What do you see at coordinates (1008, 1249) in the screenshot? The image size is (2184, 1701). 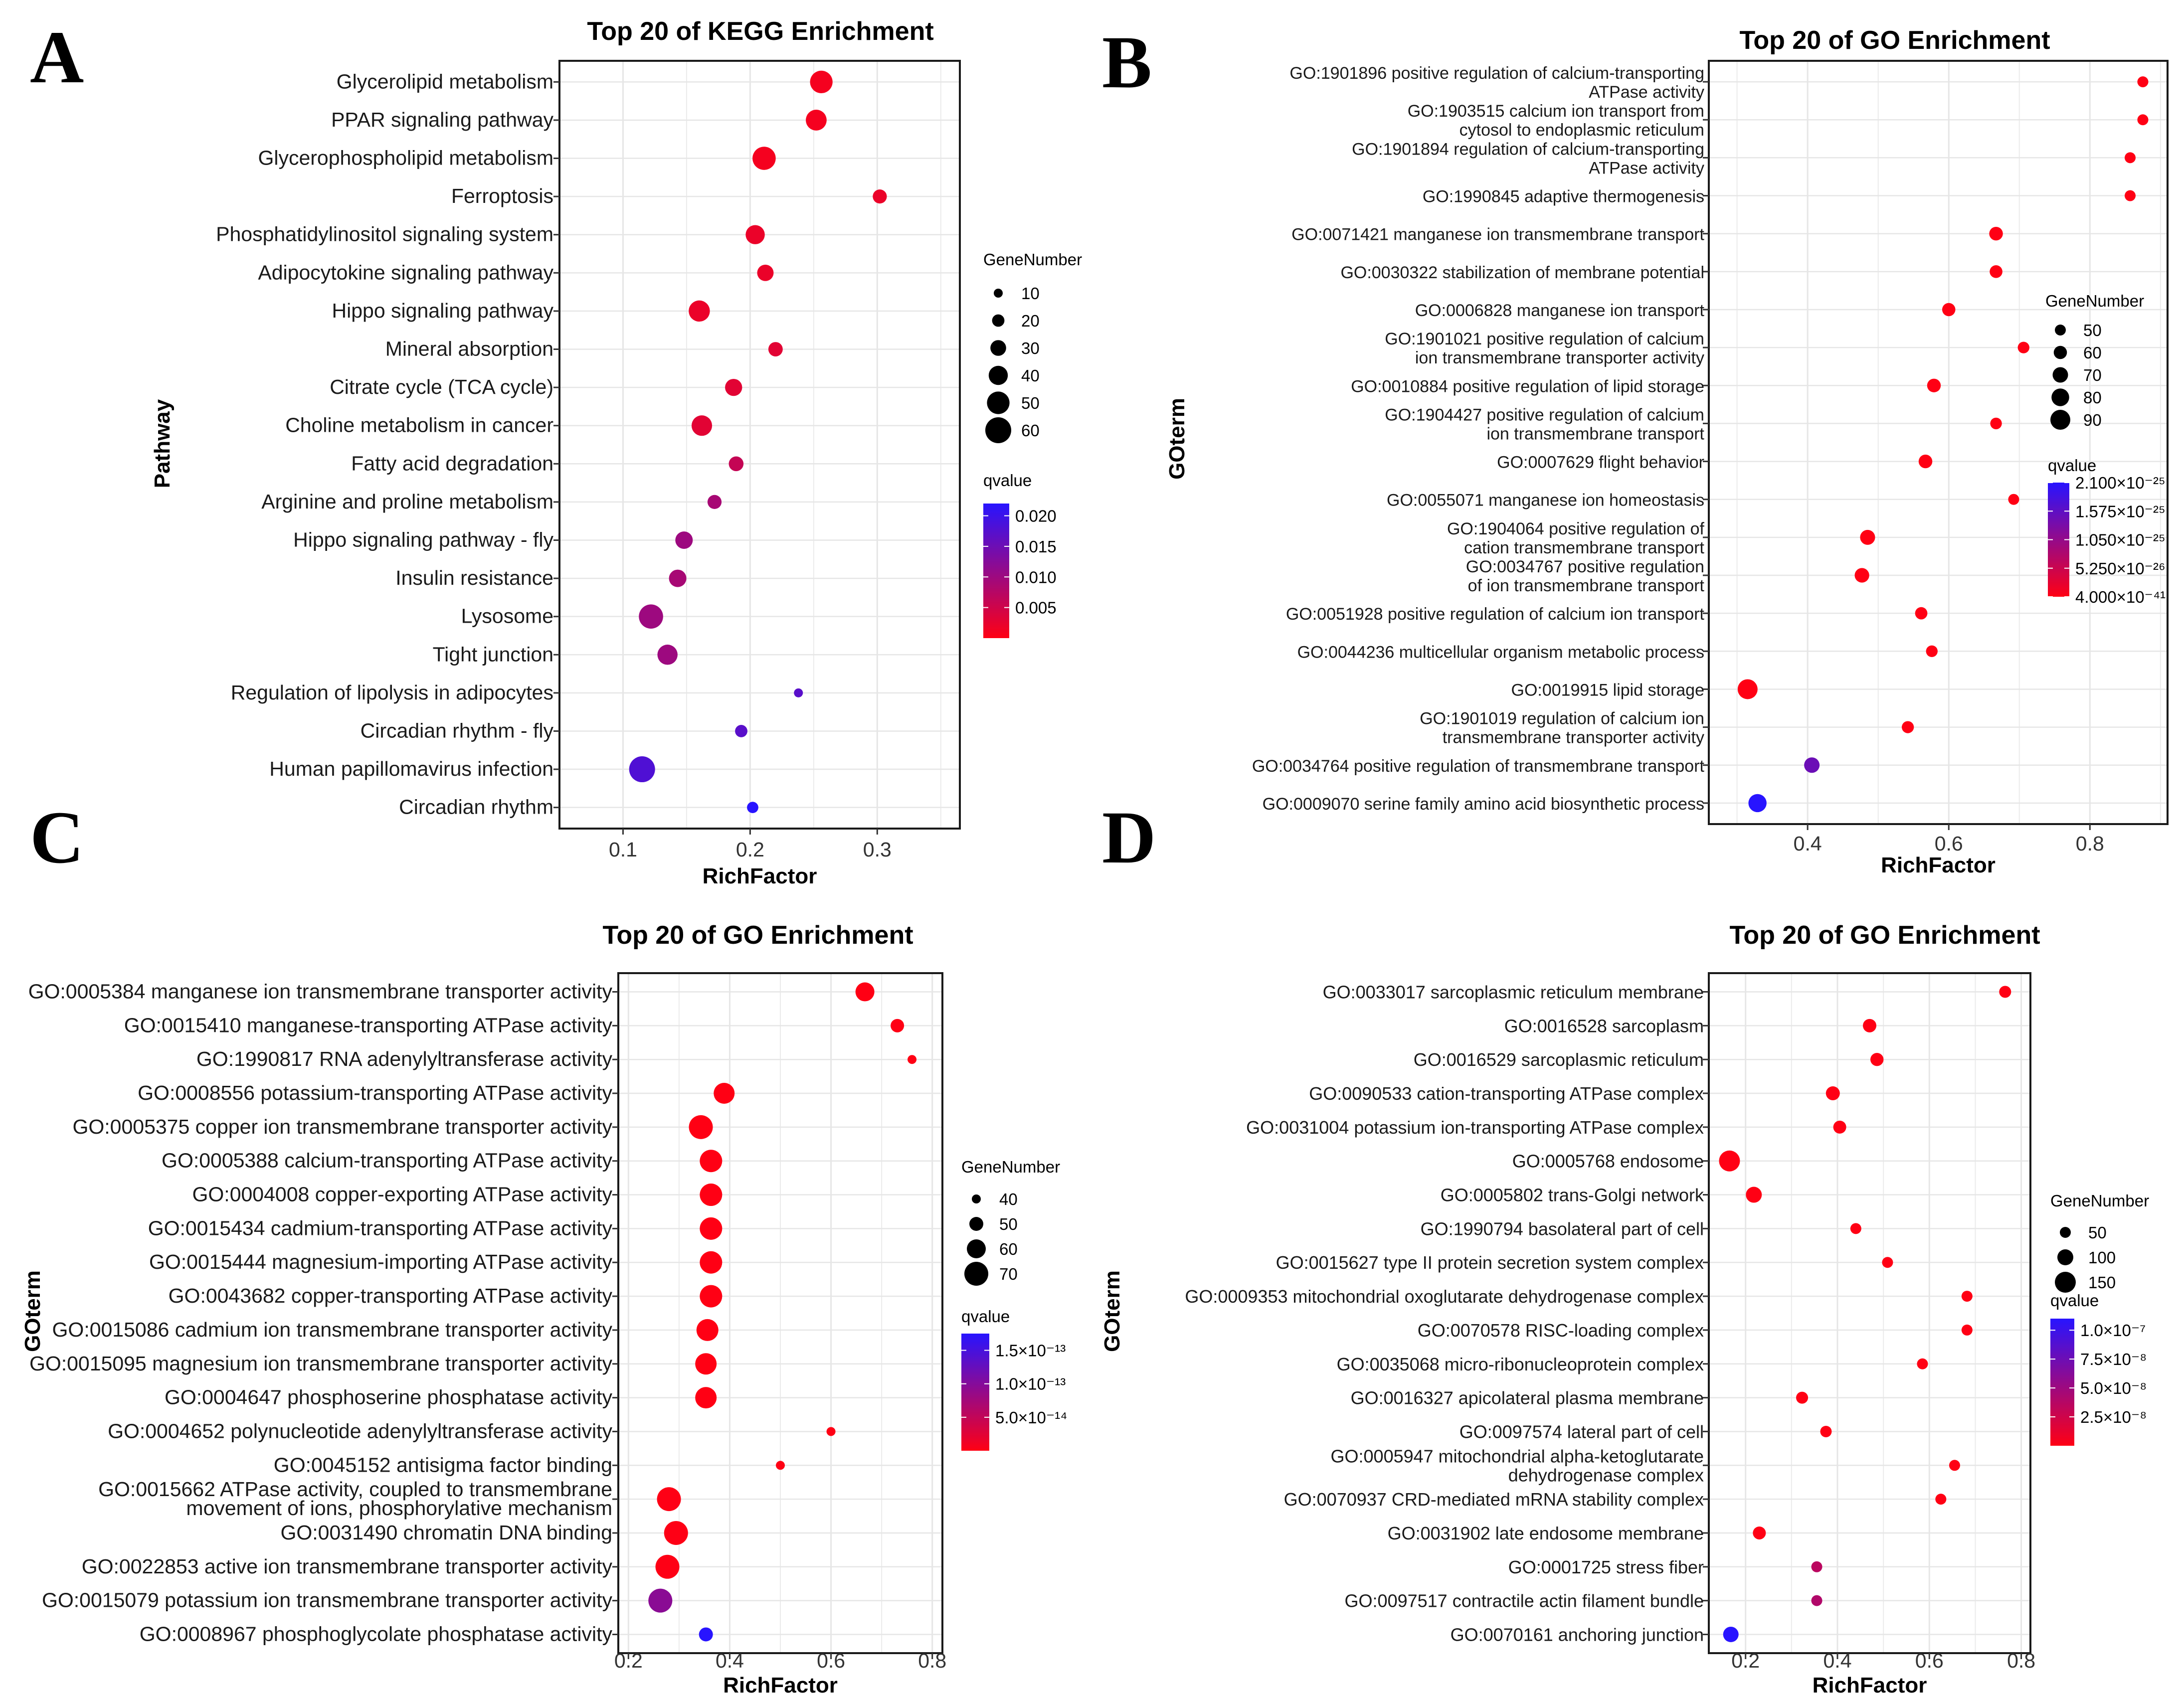 I see `size-legend-label: 60` at bounding box center [1008, 1249].